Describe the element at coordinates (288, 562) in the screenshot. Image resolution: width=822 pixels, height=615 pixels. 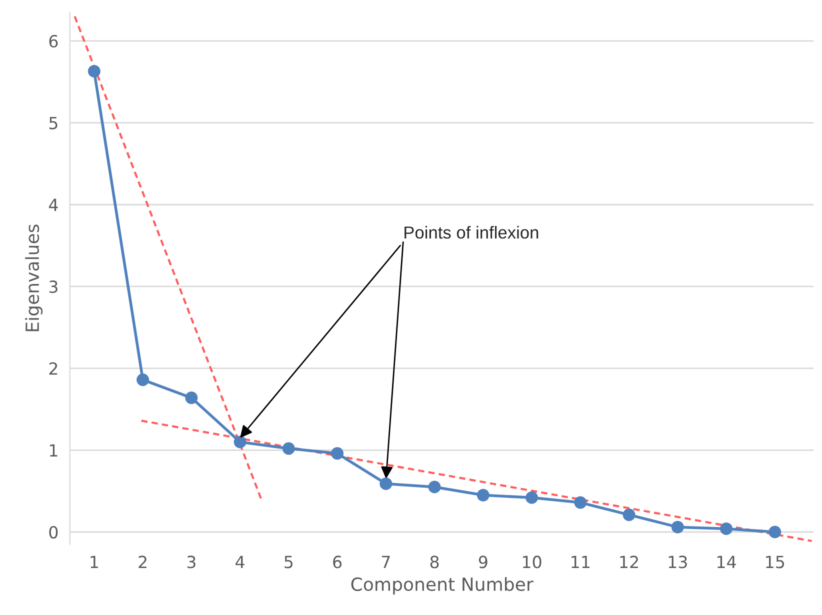
I see `x-tick-label: 5` at that location.